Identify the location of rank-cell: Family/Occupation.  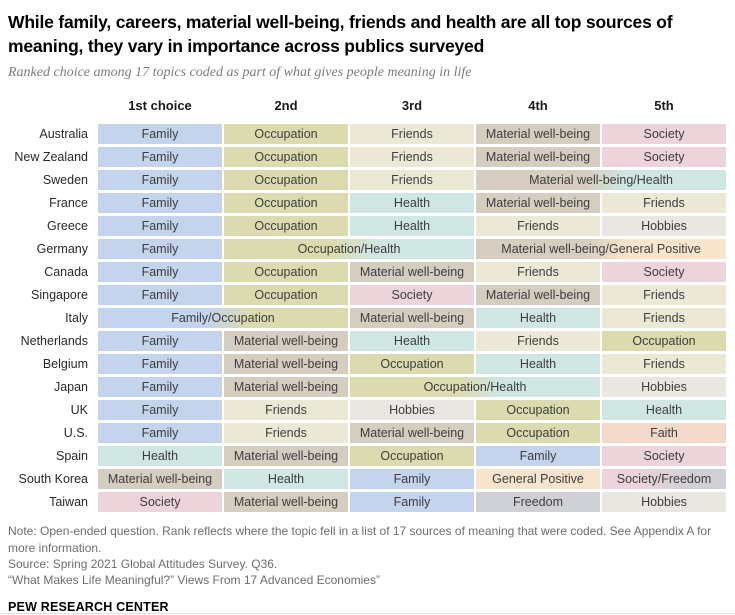
(223, 318).